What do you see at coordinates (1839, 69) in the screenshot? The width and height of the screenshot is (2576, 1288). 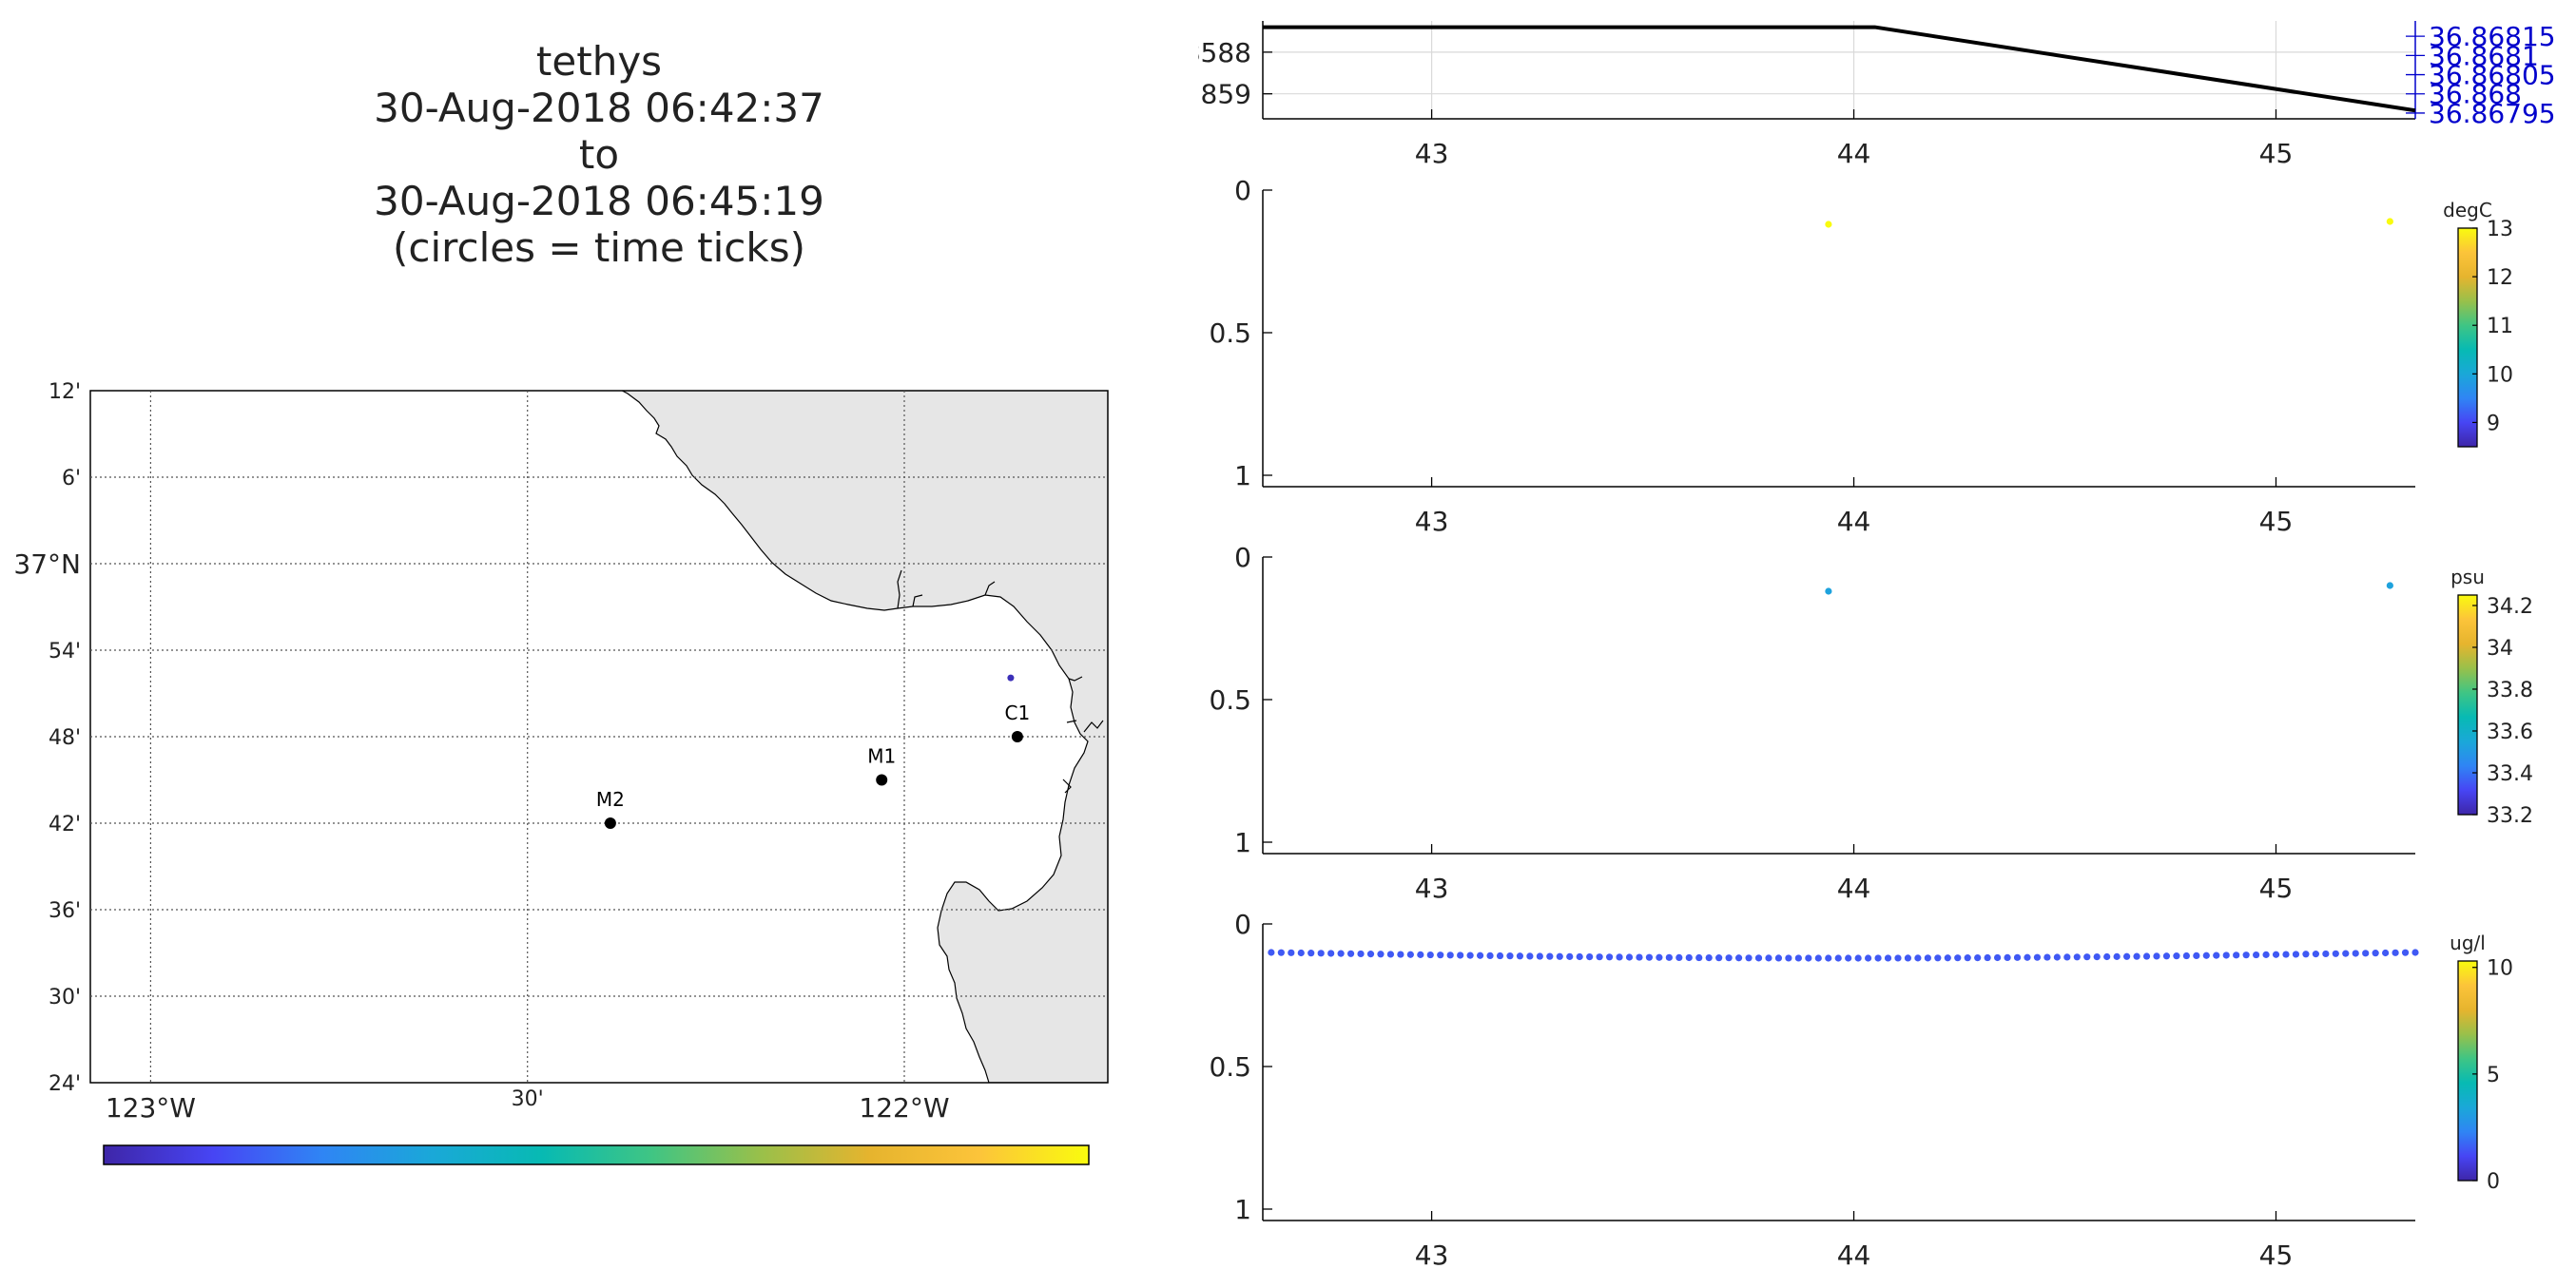 I see `lon-series-line` at bounding box center [1839, 69].